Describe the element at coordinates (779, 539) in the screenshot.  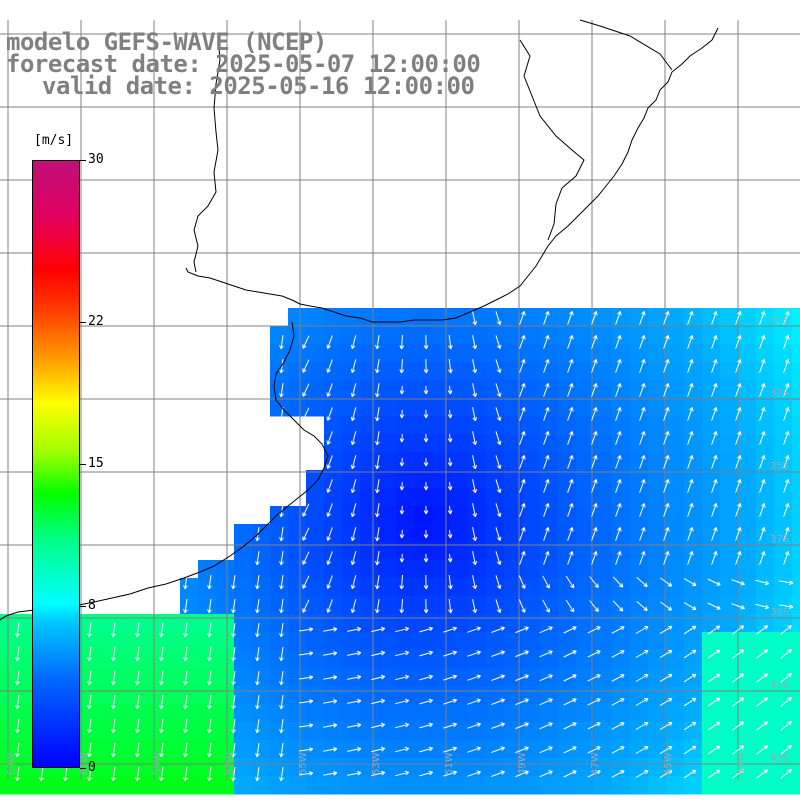
I see `latitude-label: 37S` at that location.